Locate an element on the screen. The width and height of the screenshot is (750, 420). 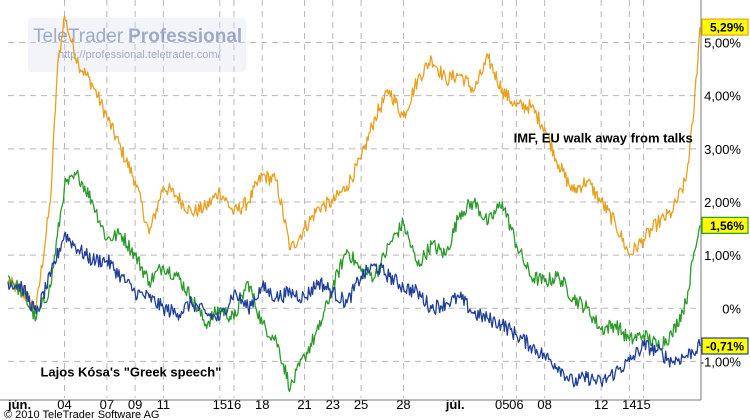
footer-copyright: © 2010 TeleTrader Software AG is located at coordinates (81, 414).